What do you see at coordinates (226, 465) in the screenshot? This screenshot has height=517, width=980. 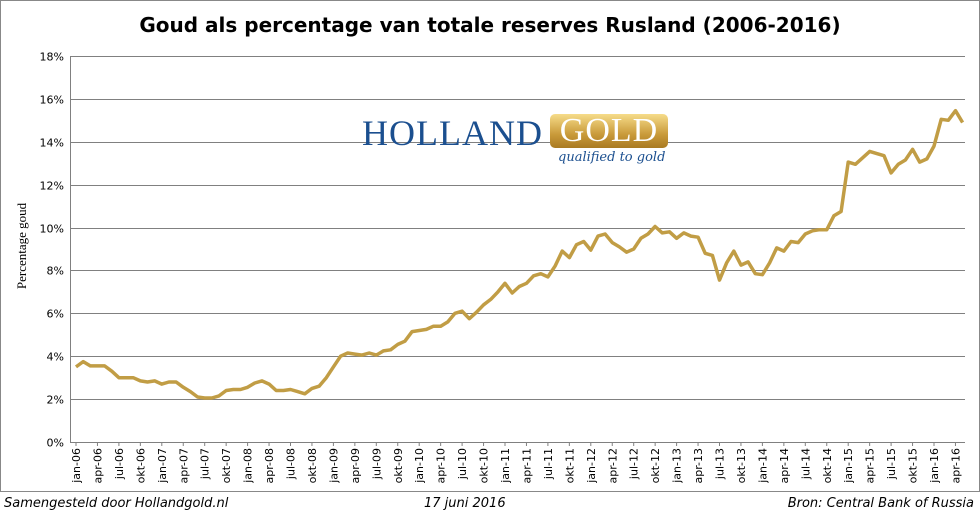 I see `x-tick-label: okt-07` at bounding box center [226, 465].